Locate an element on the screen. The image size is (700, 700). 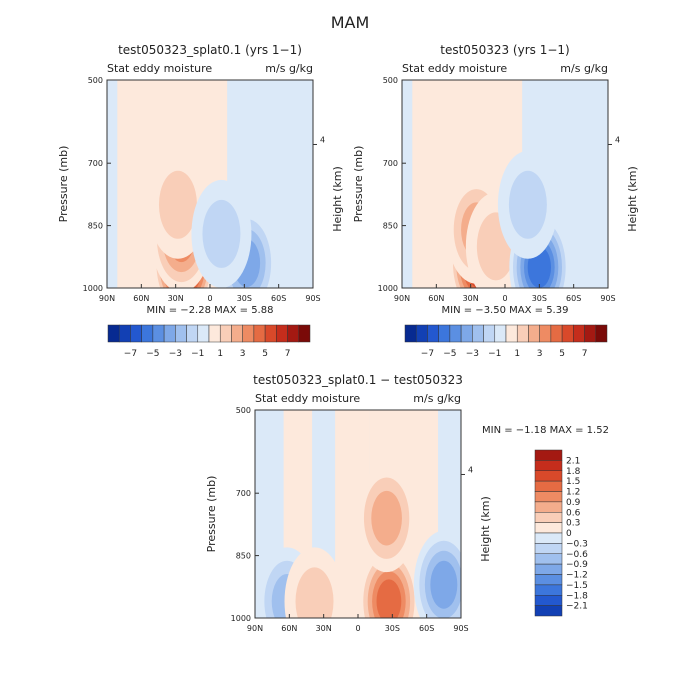
colorbar-tick-label: 1.2 is located at coordinates (573, 493).